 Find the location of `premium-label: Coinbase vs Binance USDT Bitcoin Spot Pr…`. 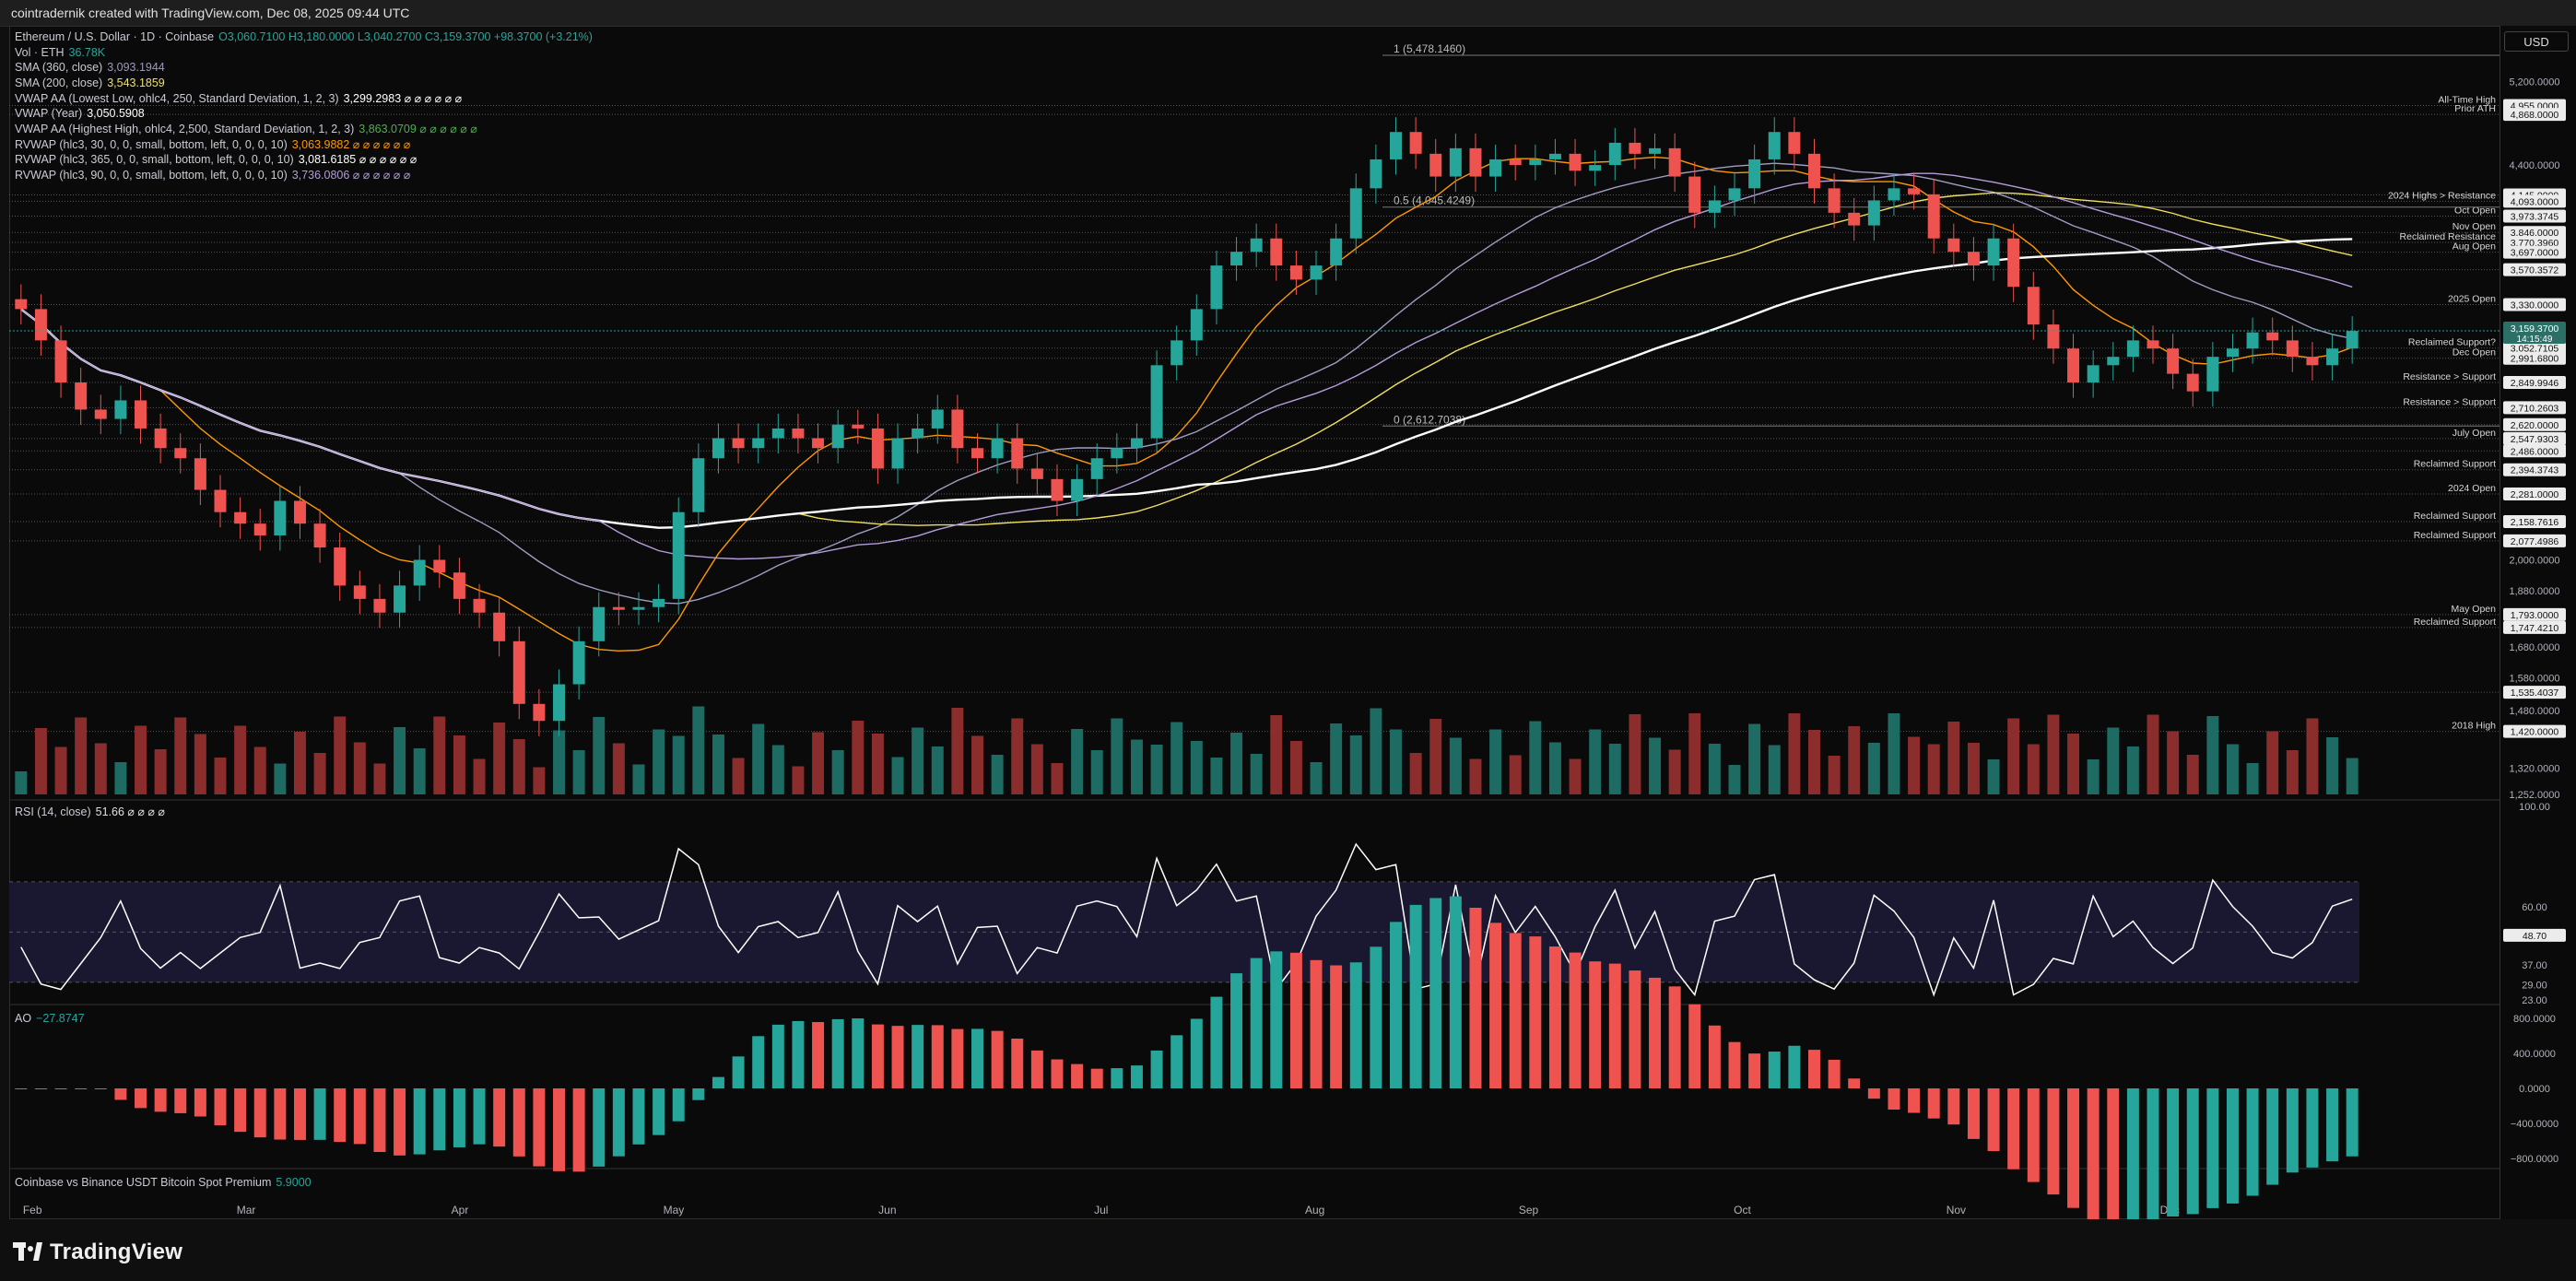

premium-label: Coinbase vs Binance USDT Bitcoin Spot Pr… is located at coordinates (144, 1182).